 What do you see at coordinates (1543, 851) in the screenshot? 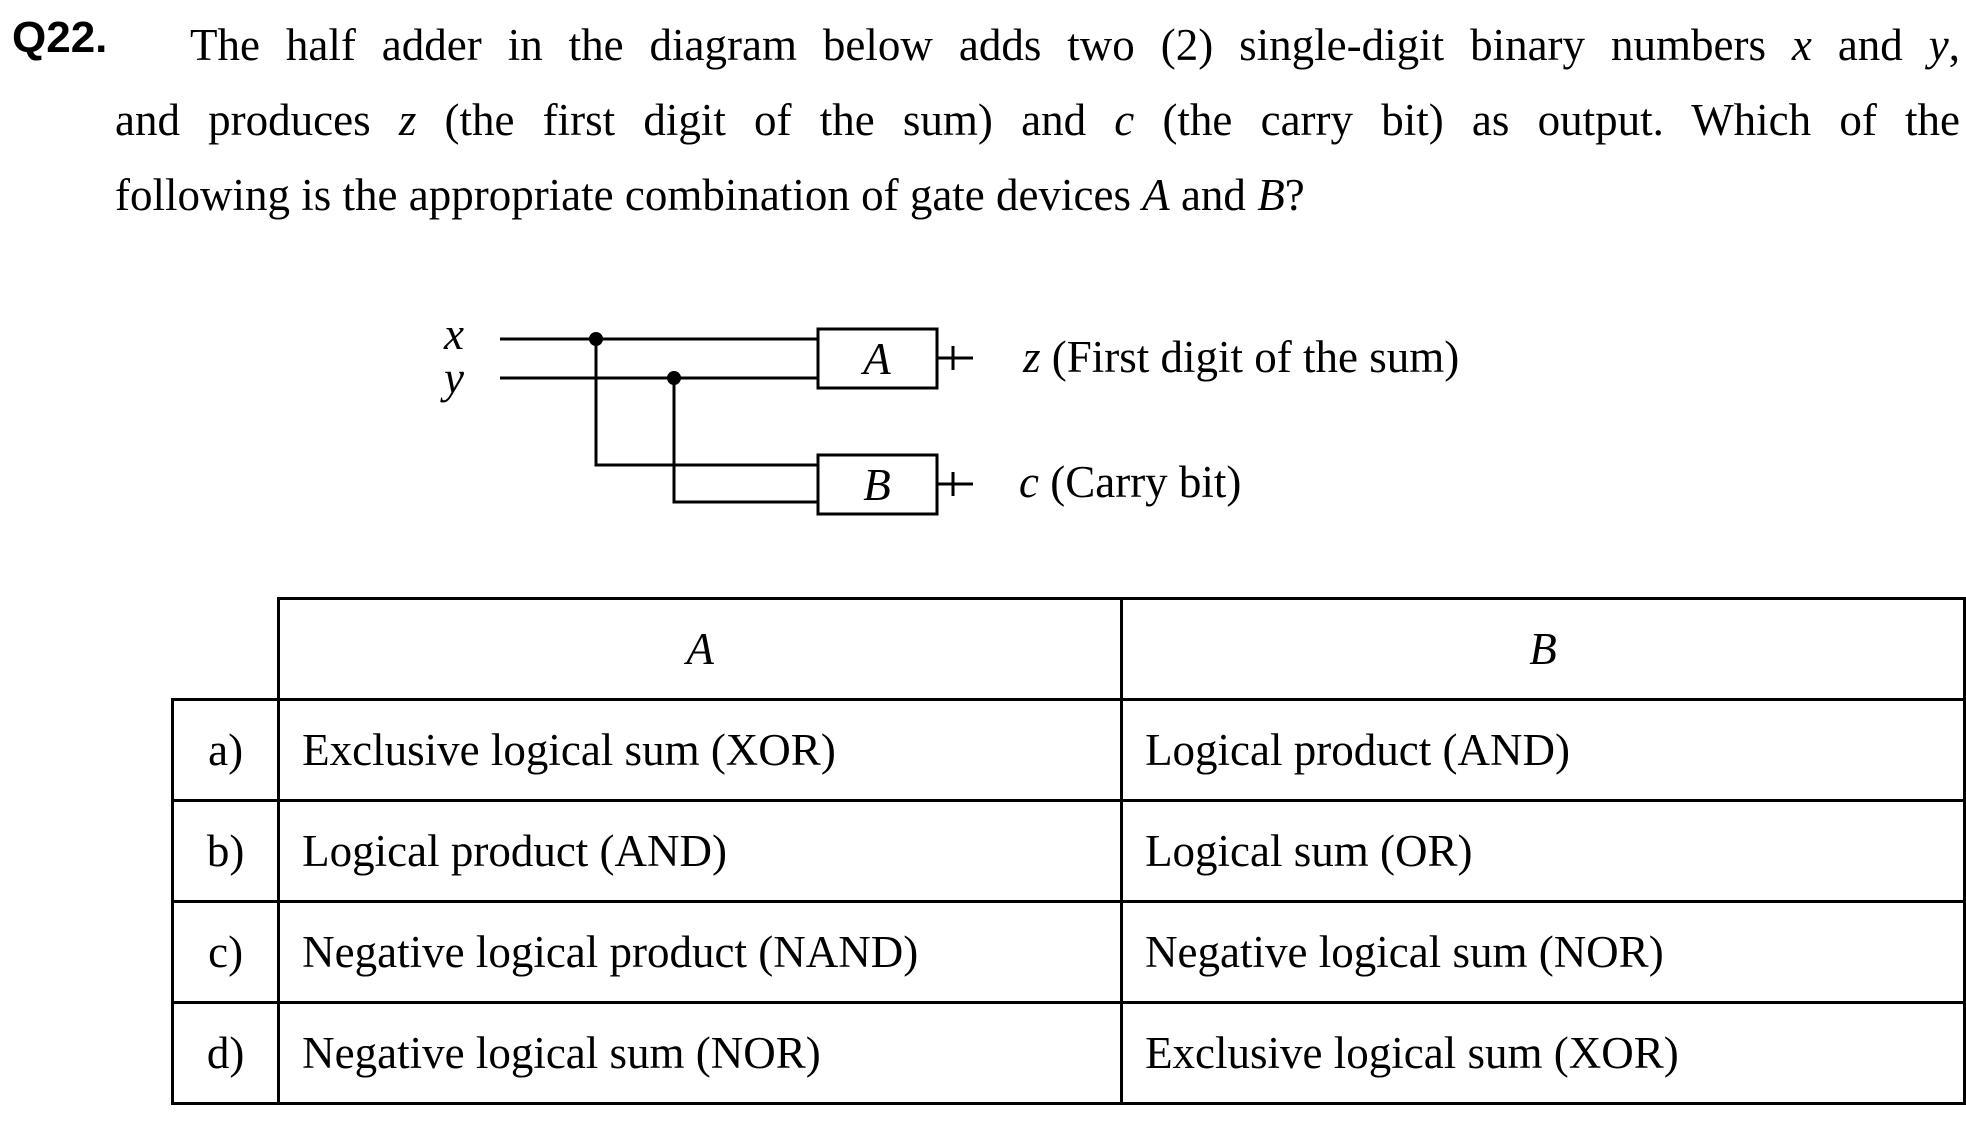
I see `option-b-cell: Logical sum (OR)` at bounding box center [1543, 851].